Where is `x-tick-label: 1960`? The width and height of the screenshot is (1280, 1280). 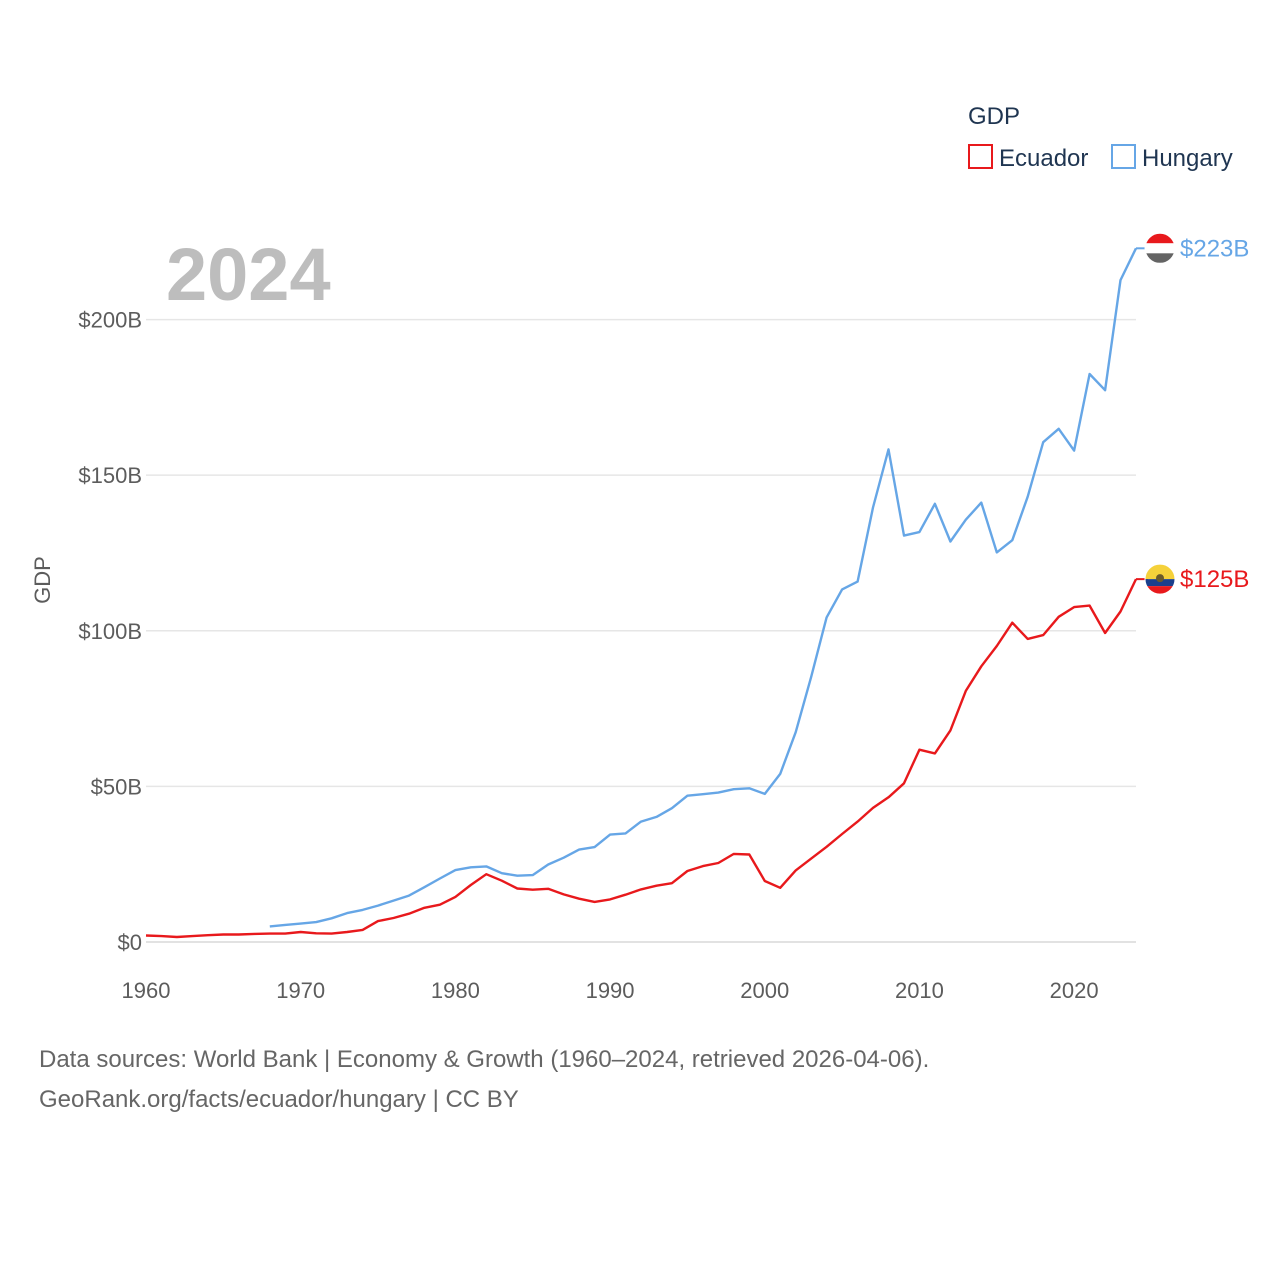
x-tick-label: 1960 is located at coordinates (146, 990).